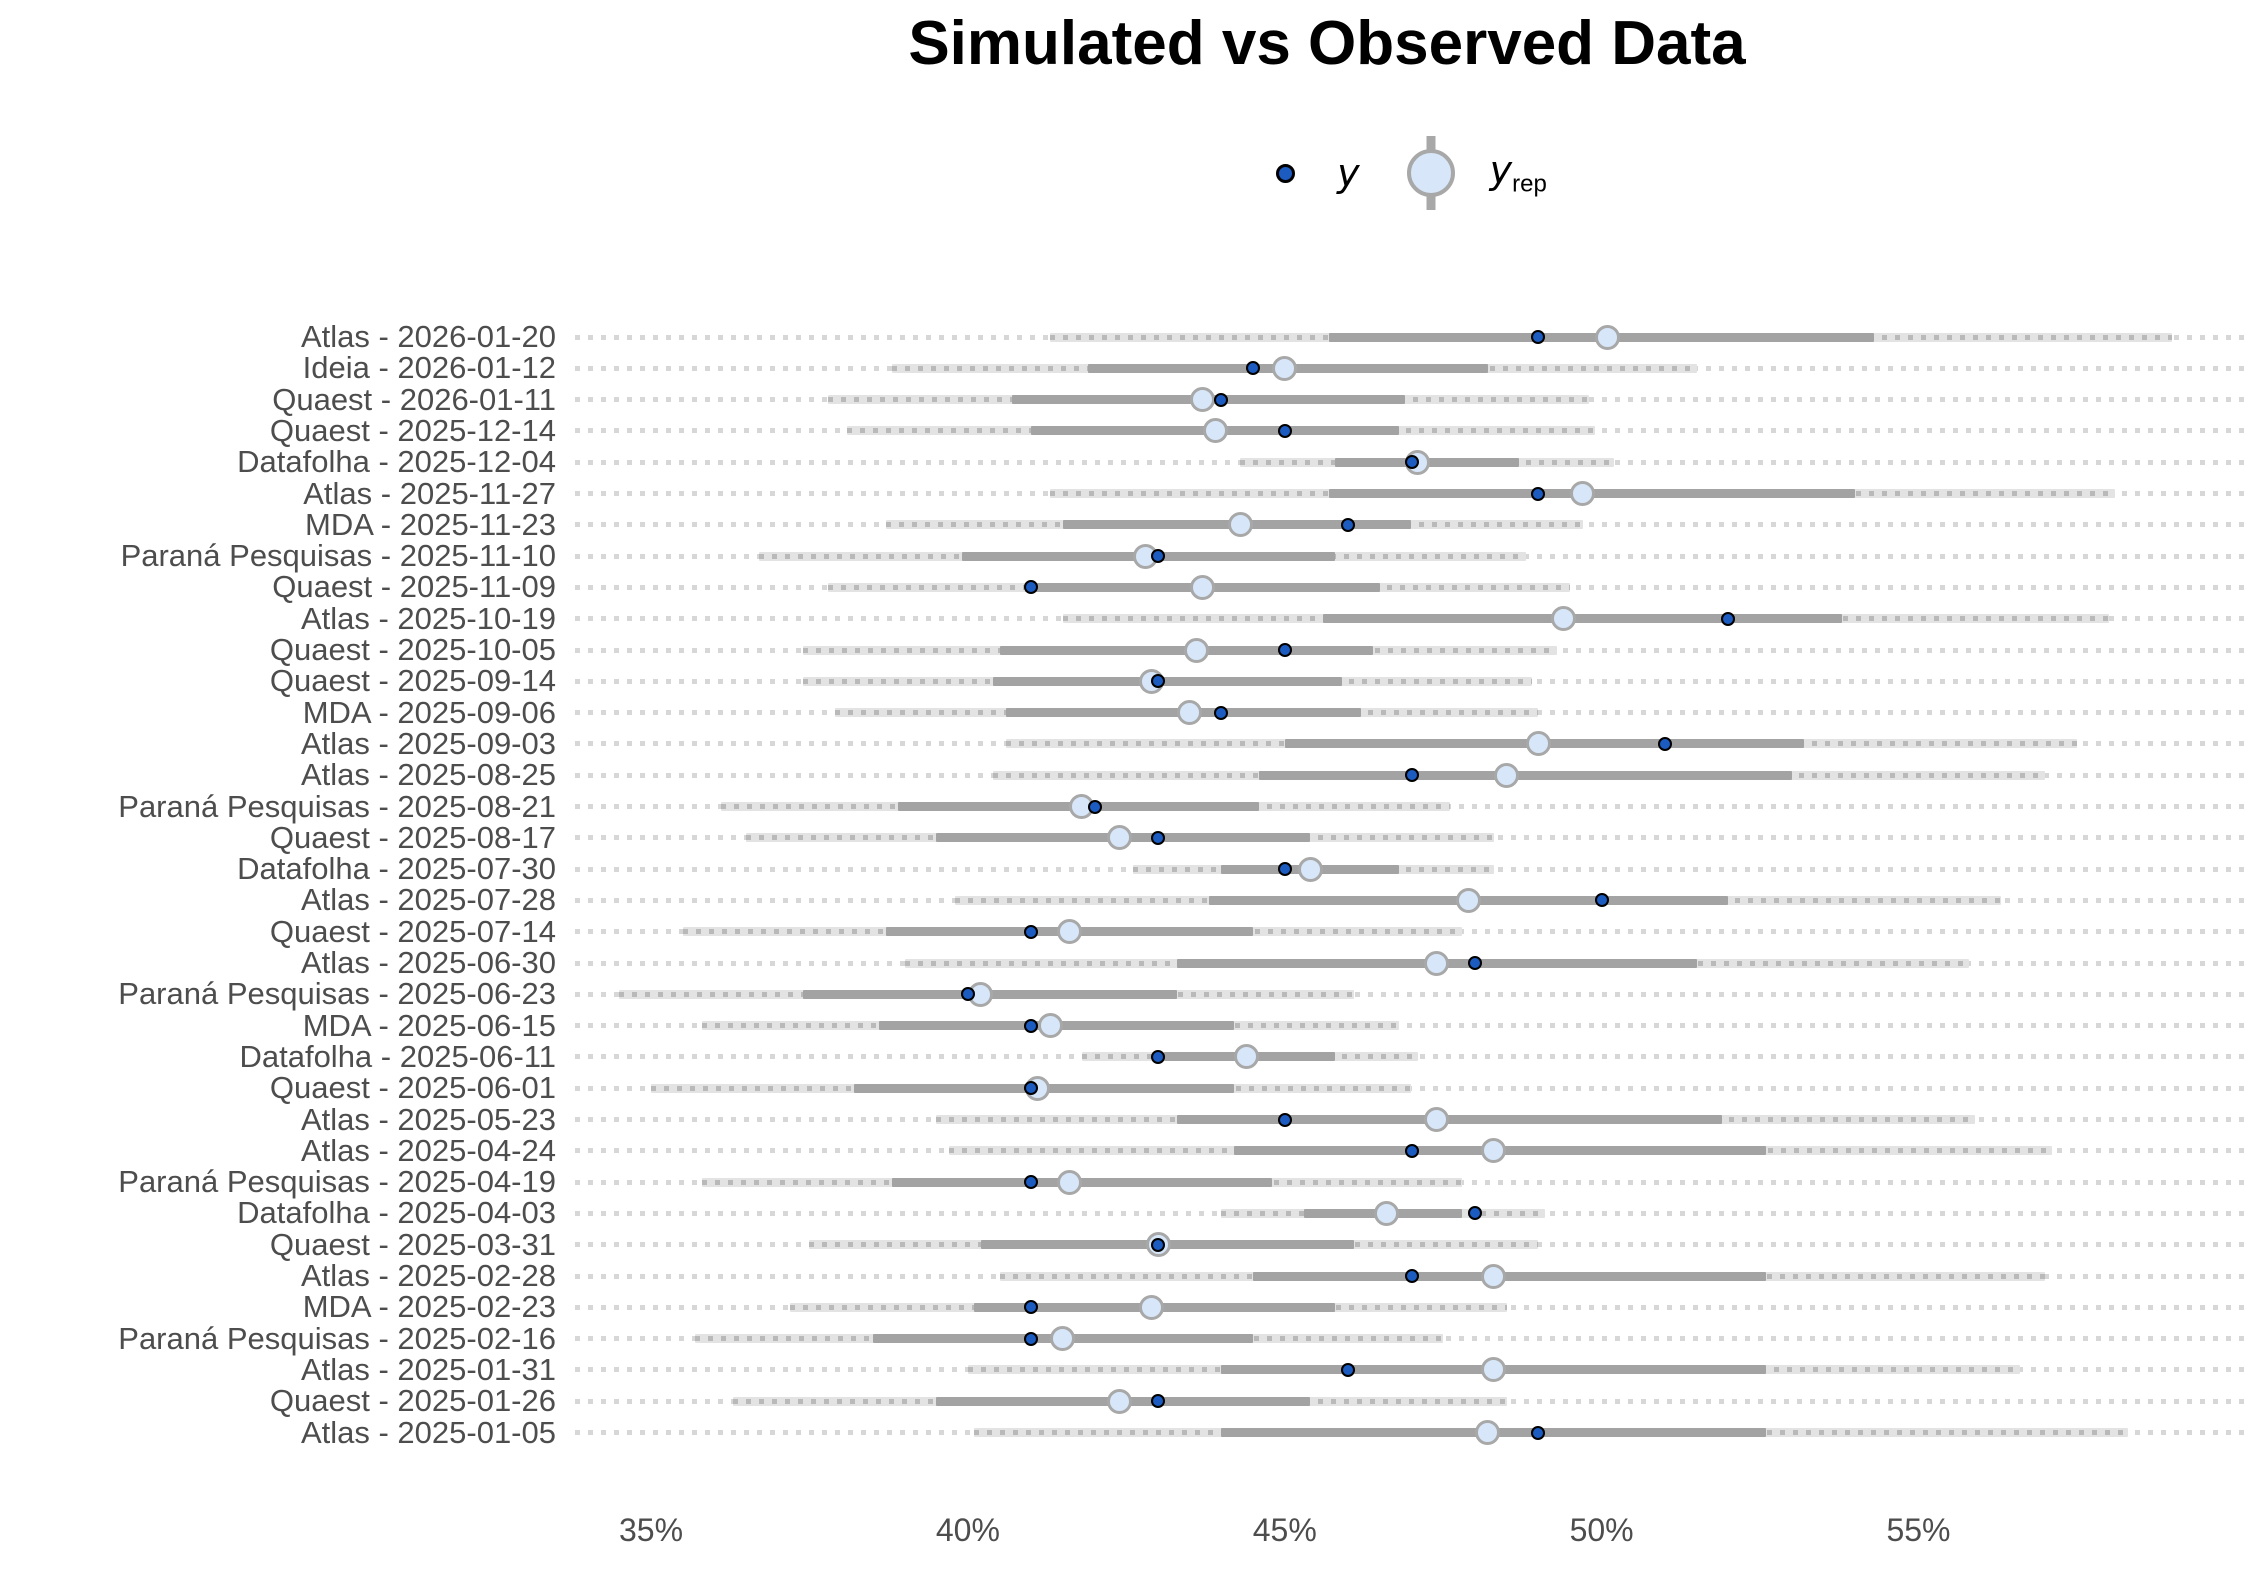  Describe the element at coordinates (412, 681) in the screenshot. I see `row-label: Quaest - 2025-09-14` at that location.